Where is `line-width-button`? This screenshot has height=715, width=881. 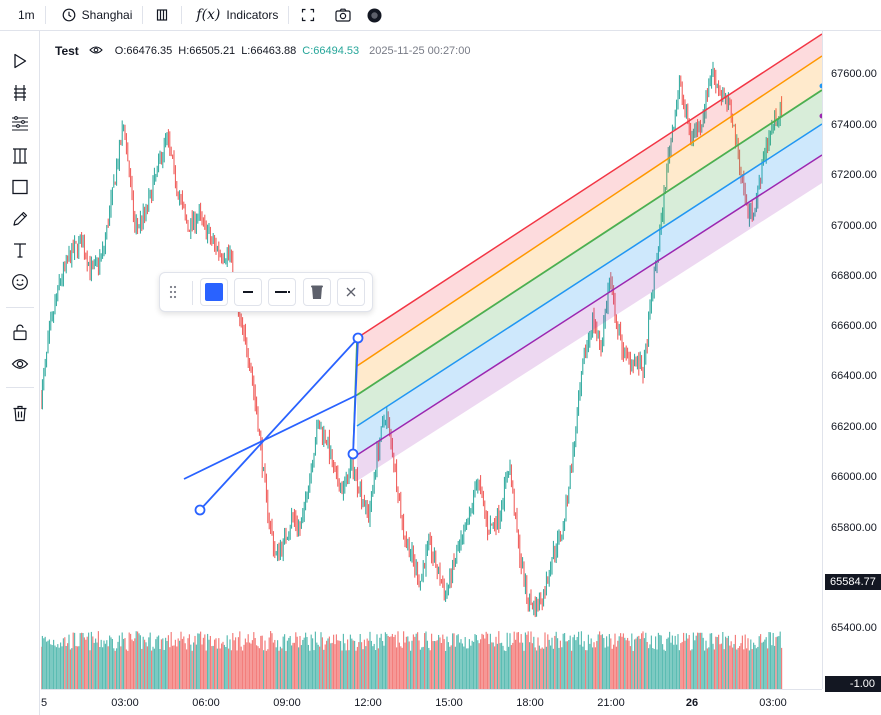
line-width-button is located at coordinates (248, 292).